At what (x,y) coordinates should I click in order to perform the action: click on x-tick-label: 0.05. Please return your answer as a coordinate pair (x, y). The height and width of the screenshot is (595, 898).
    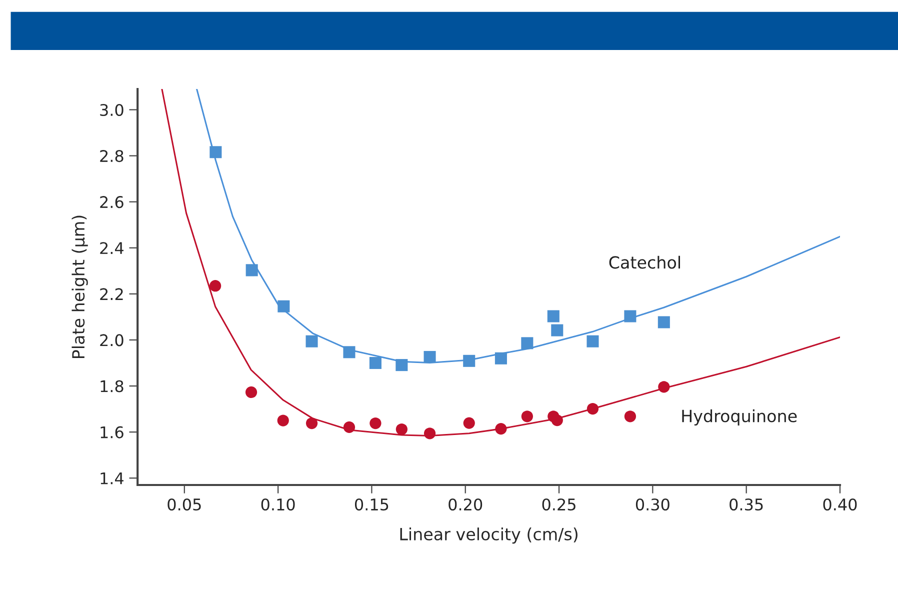
    Looking at the image, I should click on (184, 504).